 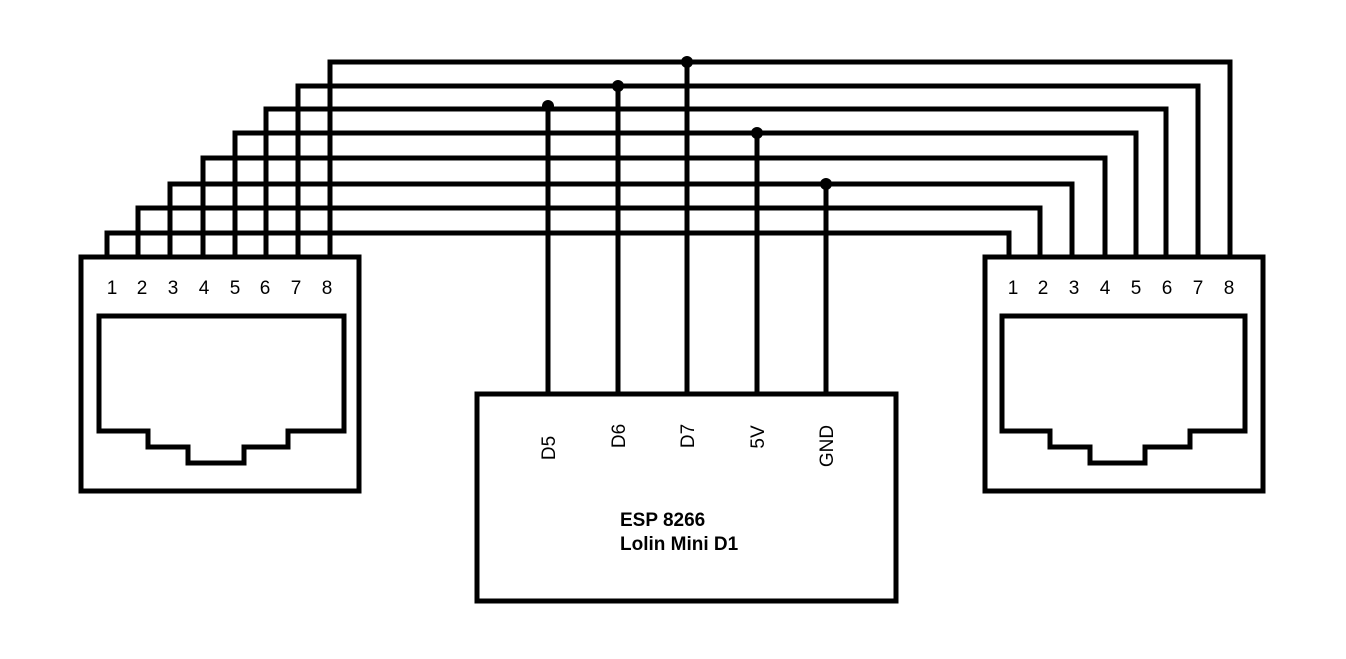 What do you see at coordinates (296, 288) in the screenshot?
I see `left-pin-label: 7` at bounding box center [296, 288].